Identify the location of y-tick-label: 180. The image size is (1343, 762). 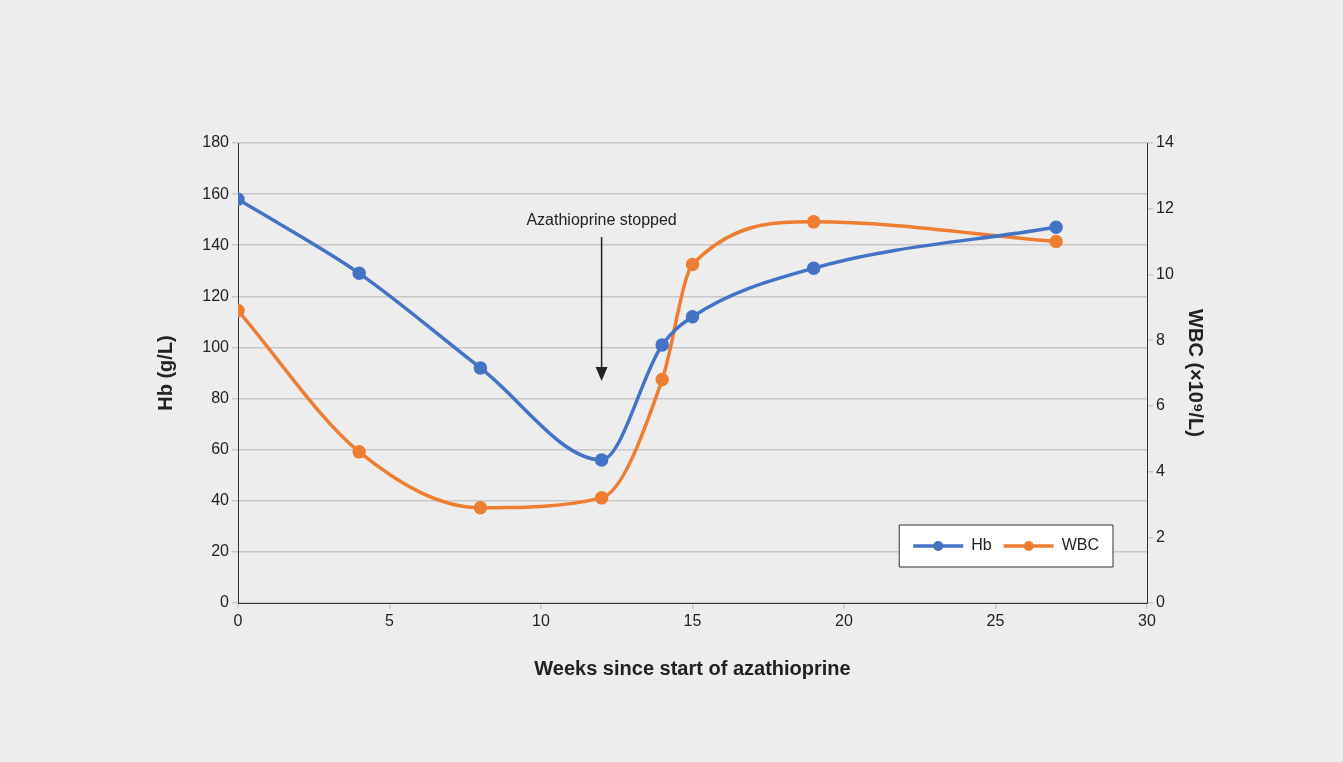
(216, 142).